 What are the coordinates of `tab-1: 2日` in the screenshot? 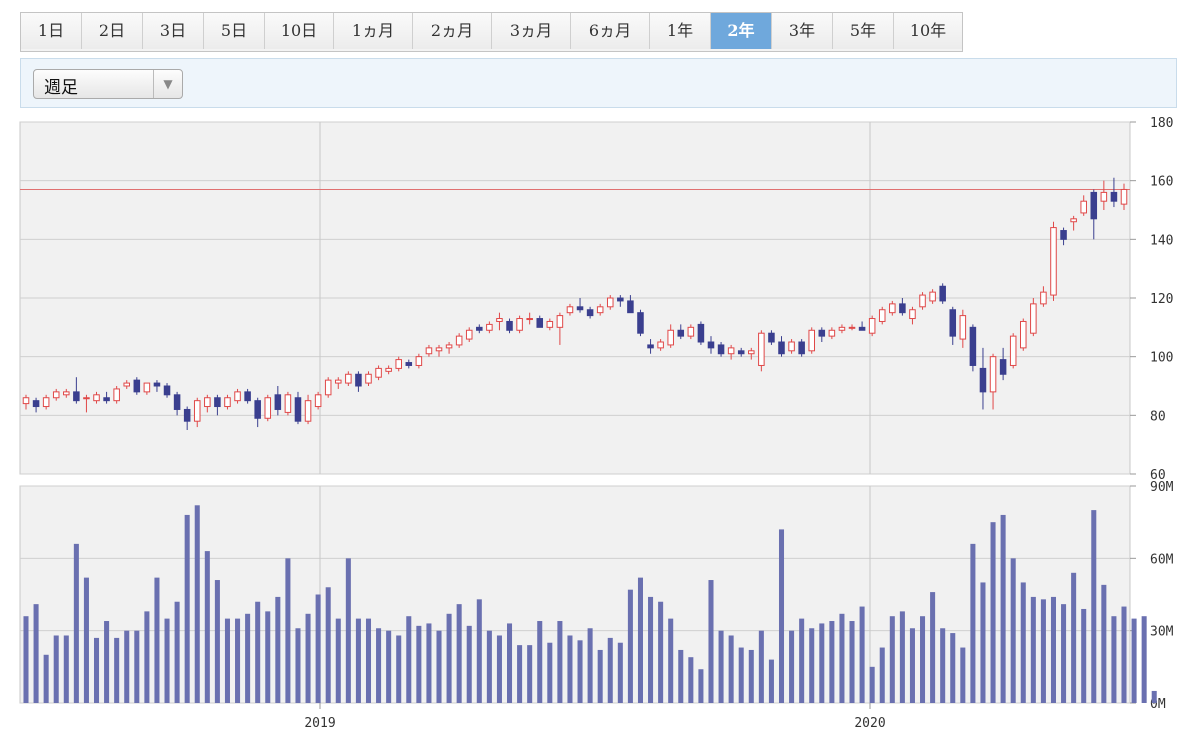 It's located at (112, 31).